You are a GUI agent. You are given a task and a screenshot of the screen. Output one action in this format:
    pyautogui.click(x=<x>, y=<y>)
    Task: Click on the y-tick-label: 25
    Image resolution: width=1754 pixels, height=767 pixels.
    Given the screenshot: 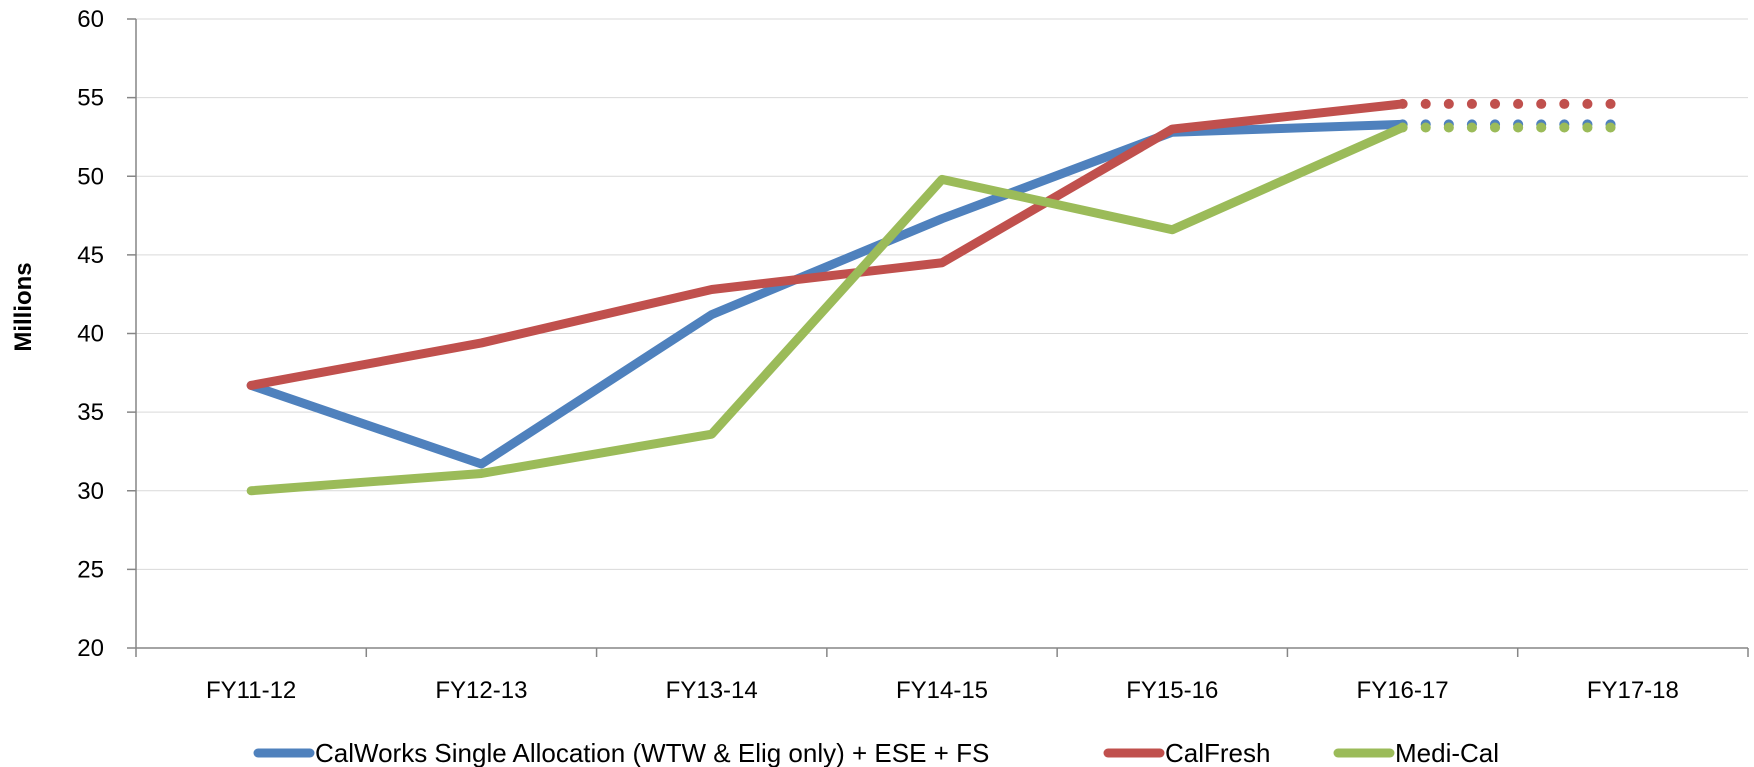 What is the action you would take?
    pyautogui.click(x=90, y=569)
    